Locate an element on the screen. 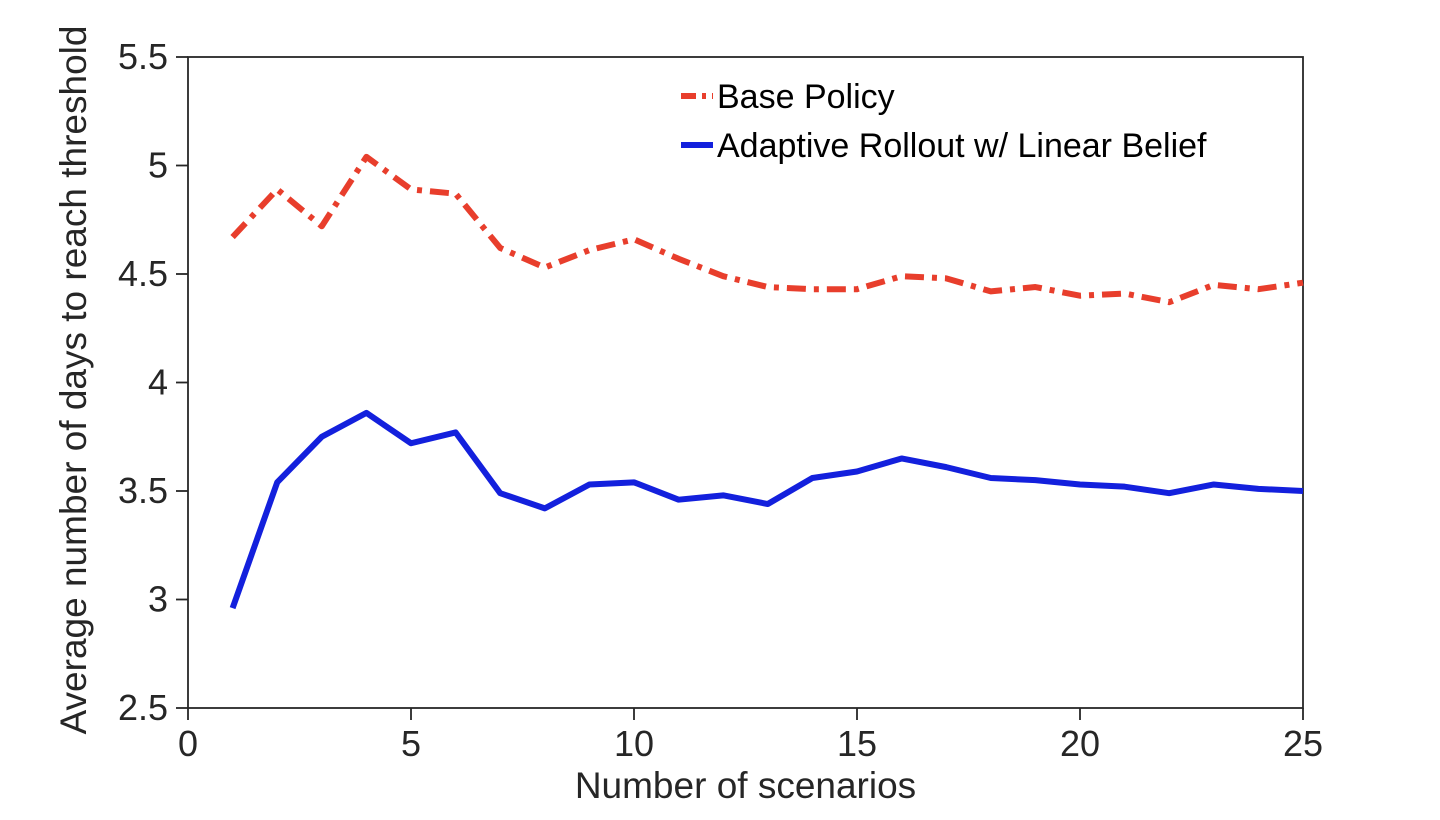 This screenshot has width=1440, height=820. x-tick-label: 5 is located at coordinates (411, 743).